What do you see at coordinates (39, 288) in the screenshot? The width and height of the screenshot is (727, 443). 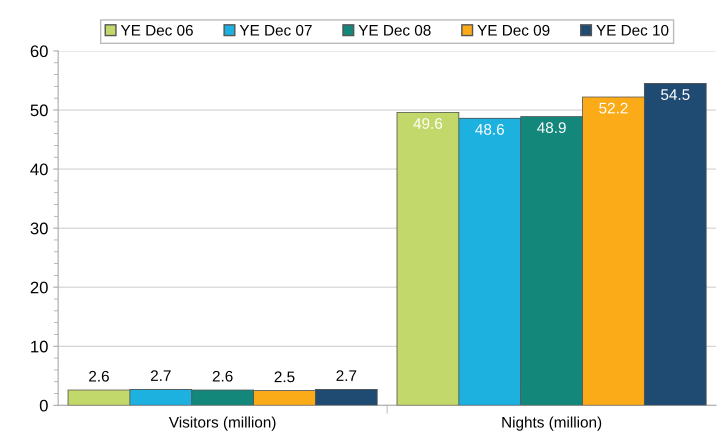 I see `y-tick-label: 20` at bounding box center [39, 288].